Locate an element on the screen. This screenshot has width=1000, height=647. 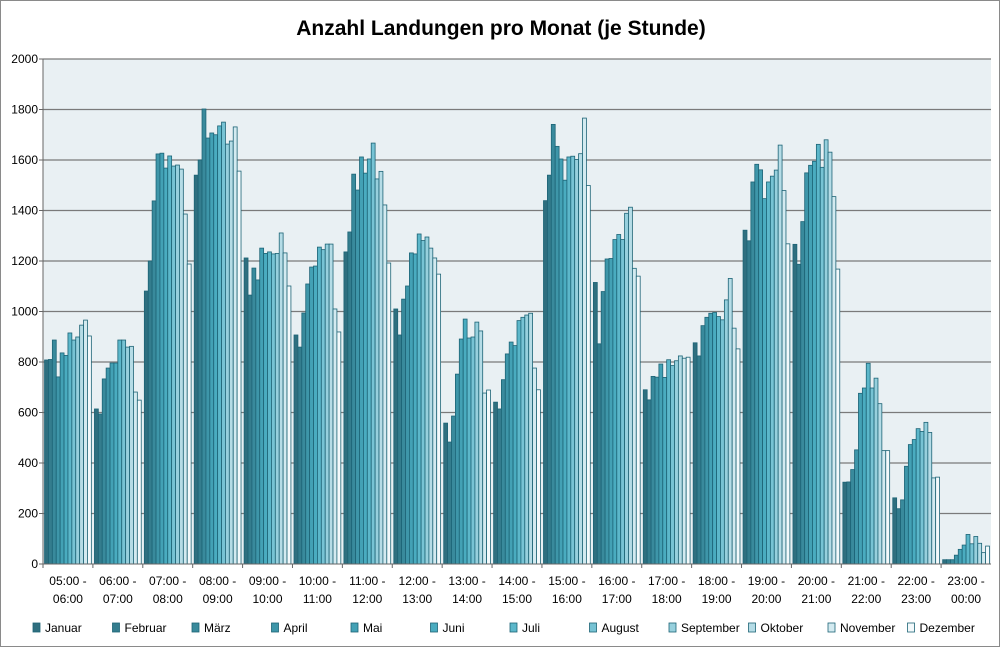
y-tick-label: 1400 is located at coordinates (24, 211).